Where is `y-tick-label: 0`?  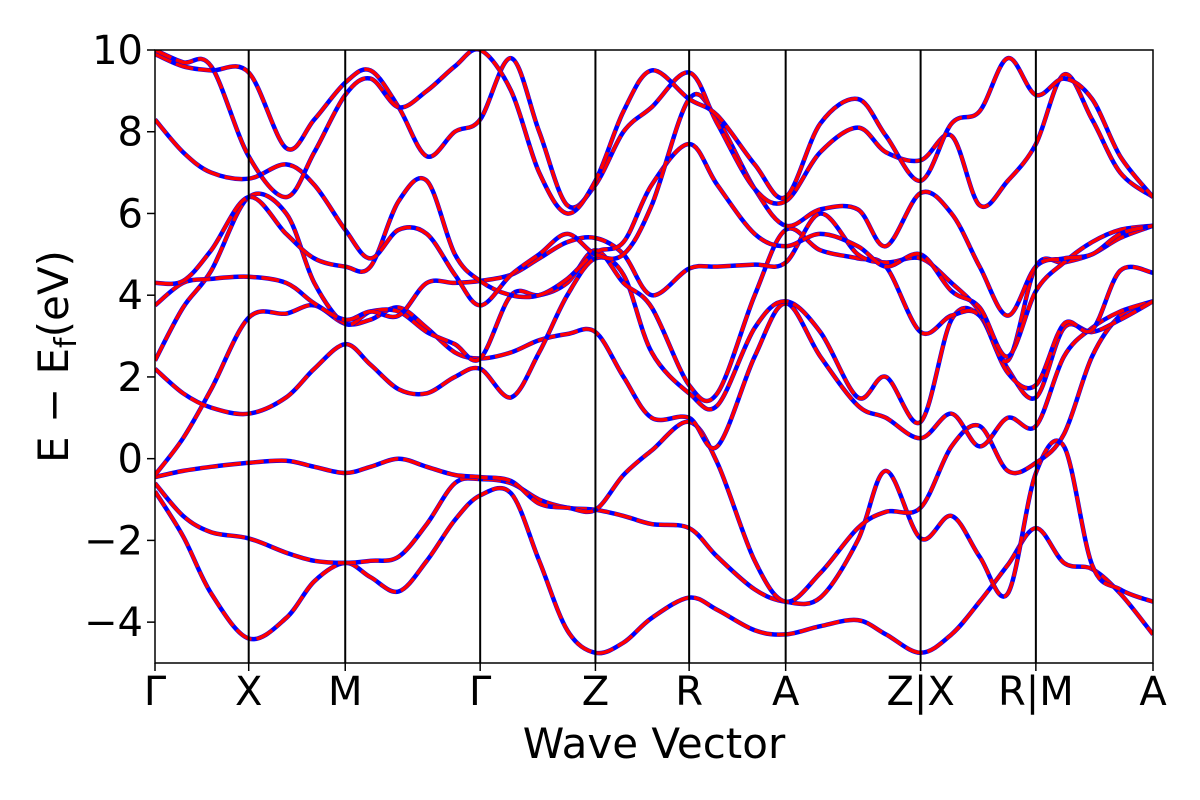 y-tick-label: 0 is located at coordinates (130, 460).